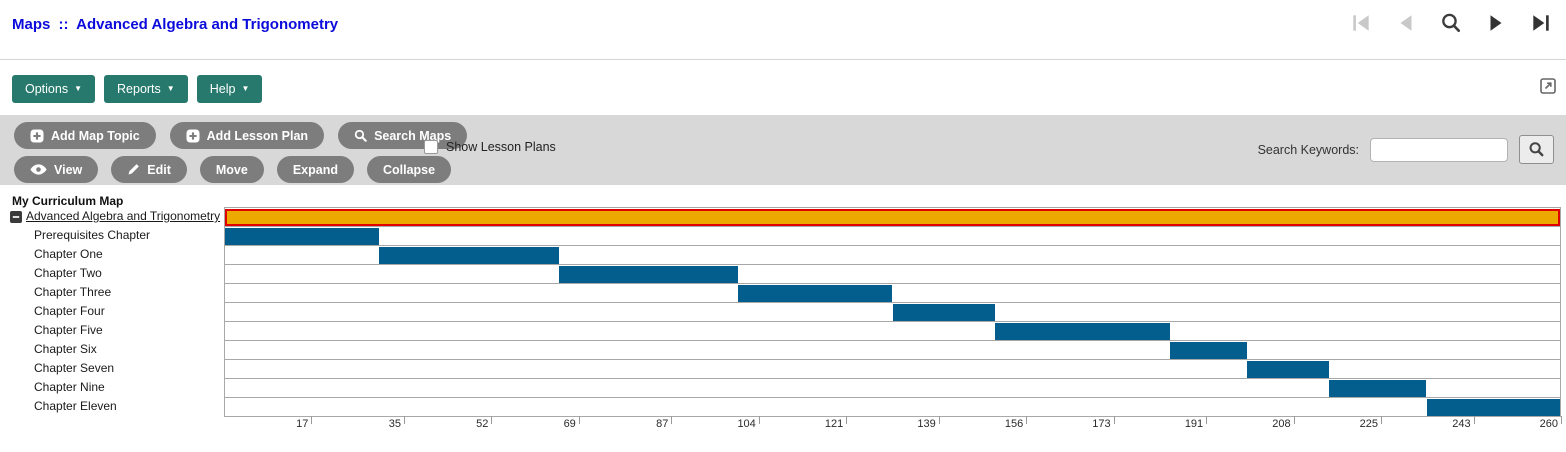 The width and height of the screenshot is (1566, 452). Describe the element at coordinates (149, 169) in the screenshot. I see `edit-button: Edit` at that location.